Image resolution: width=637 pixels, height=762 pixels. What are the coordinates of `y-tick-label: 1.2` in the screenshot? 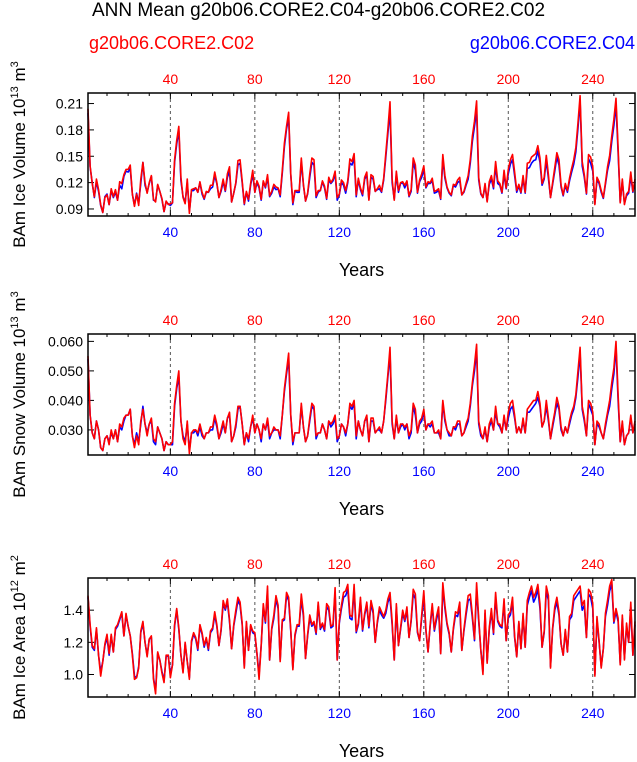 It's located at (74, 642).